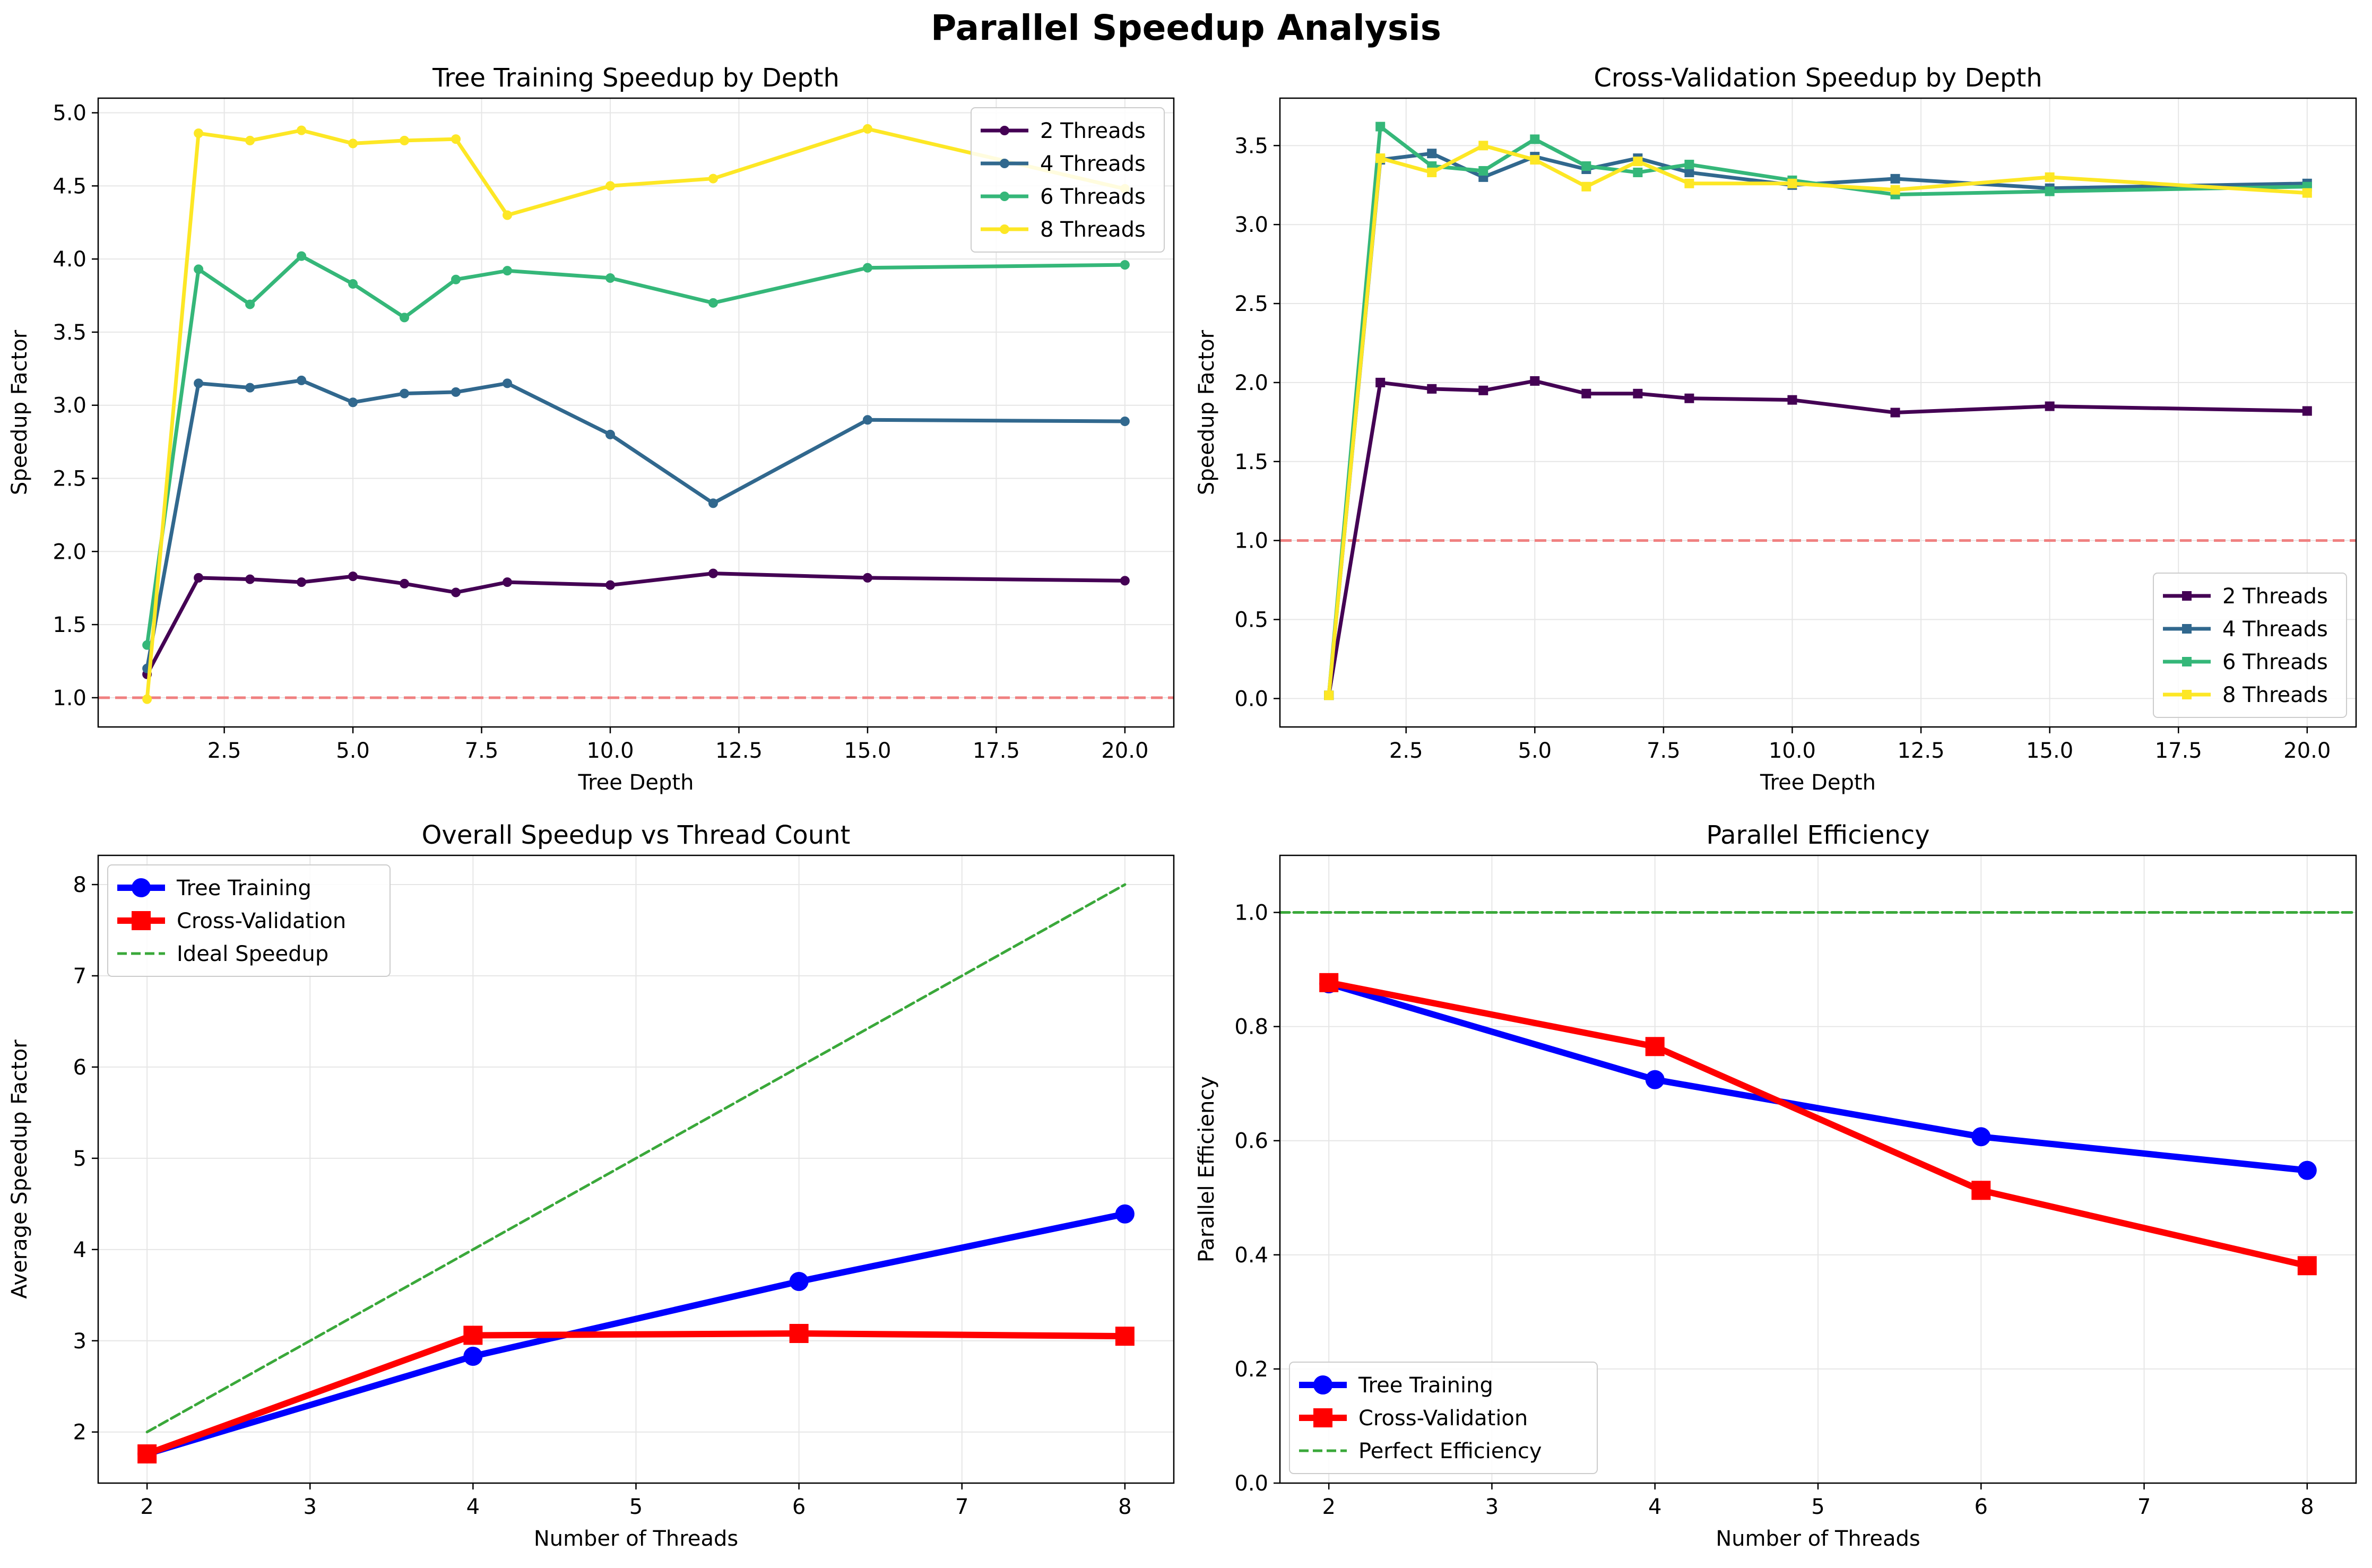  Describe the element at coordinates (1251, 541) in the screenshot. I see `y-tick-label: 1.0` at that location.